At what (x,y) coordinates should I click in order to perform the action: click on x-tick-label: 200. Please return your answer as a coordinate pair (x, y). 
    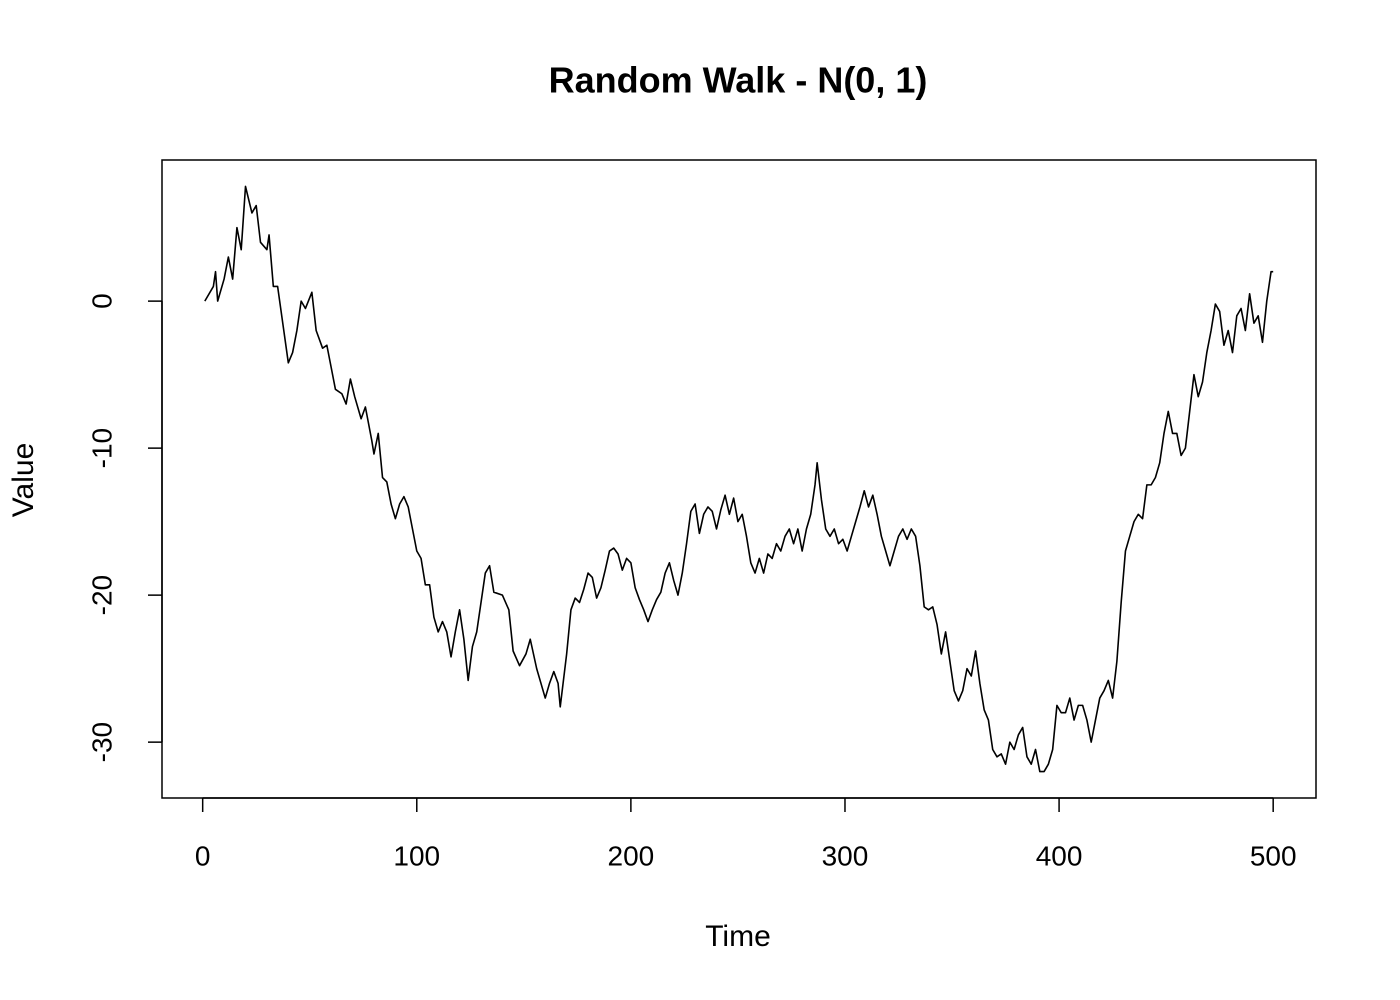
    Looking at the image, I should click on (631, 855).